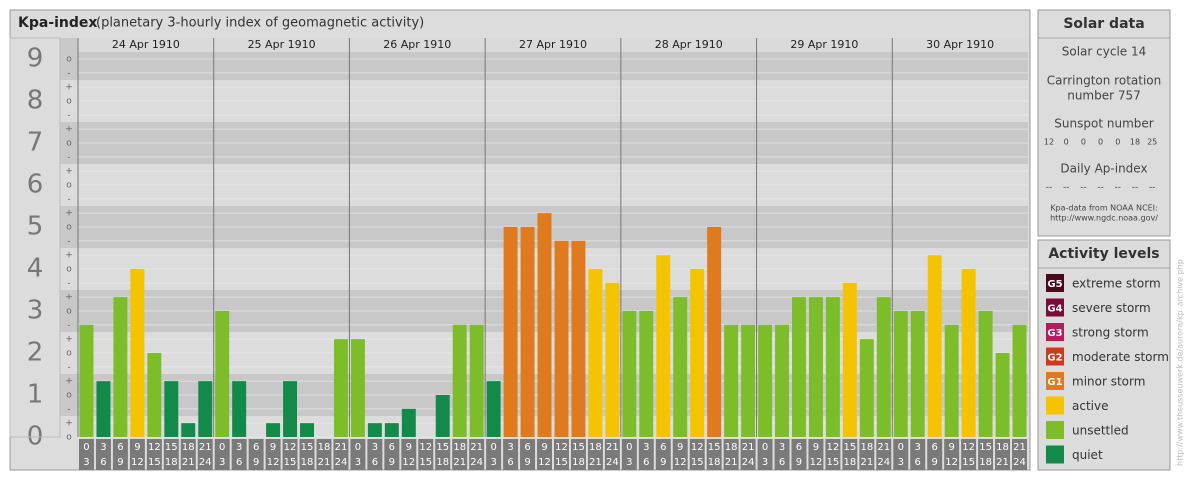 The width and height of the screenshot is (1184, 484). What do you see at coordinates (35, 269) in the screenshot?
I see `y-tick-label: 4` at bounding box center [35, 269].